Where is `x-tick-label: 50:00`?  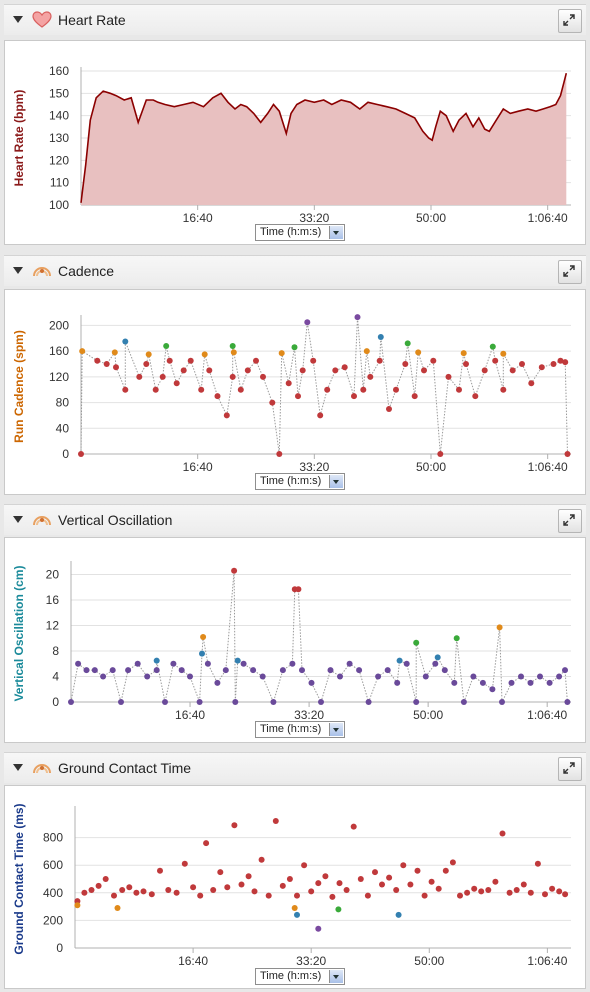
x-tick-label: 50:00 is located at coordinates (431, 467).